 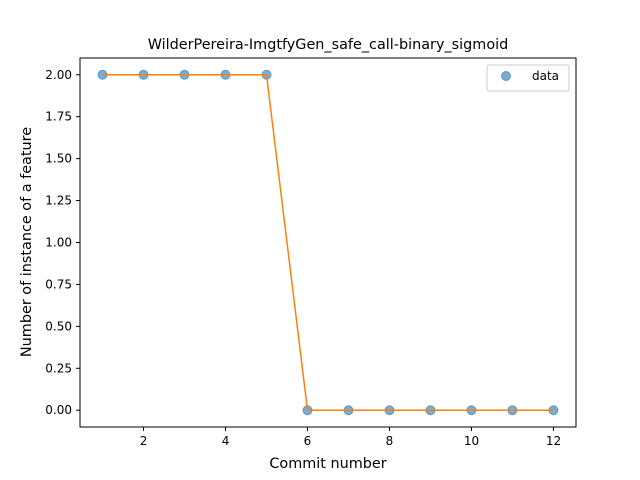 I want to click on legend-label-data: data, so click(x=545, y=76).